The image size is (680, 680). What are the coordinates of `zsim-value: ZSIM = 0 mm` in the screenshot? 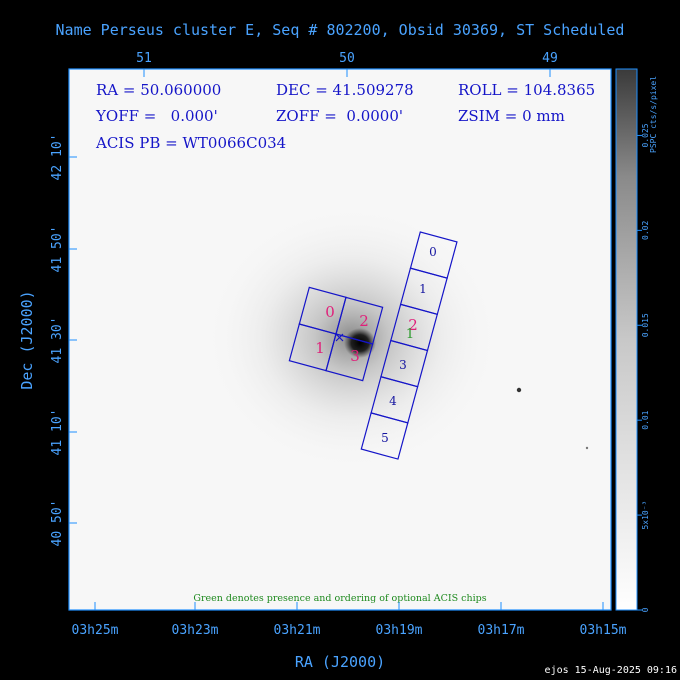 It's located at (511, 116).